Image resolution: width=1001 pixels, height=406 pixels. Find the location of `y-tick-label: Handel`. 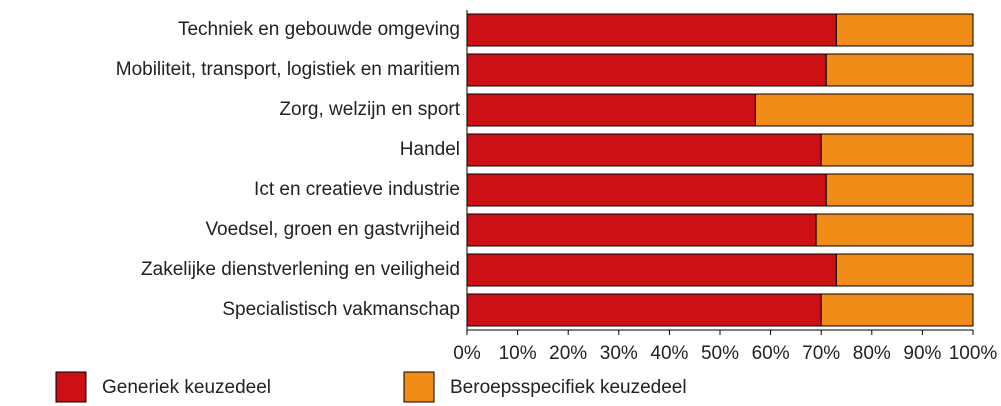

y-tick-label: Handel is located at coordinates (430, 149).